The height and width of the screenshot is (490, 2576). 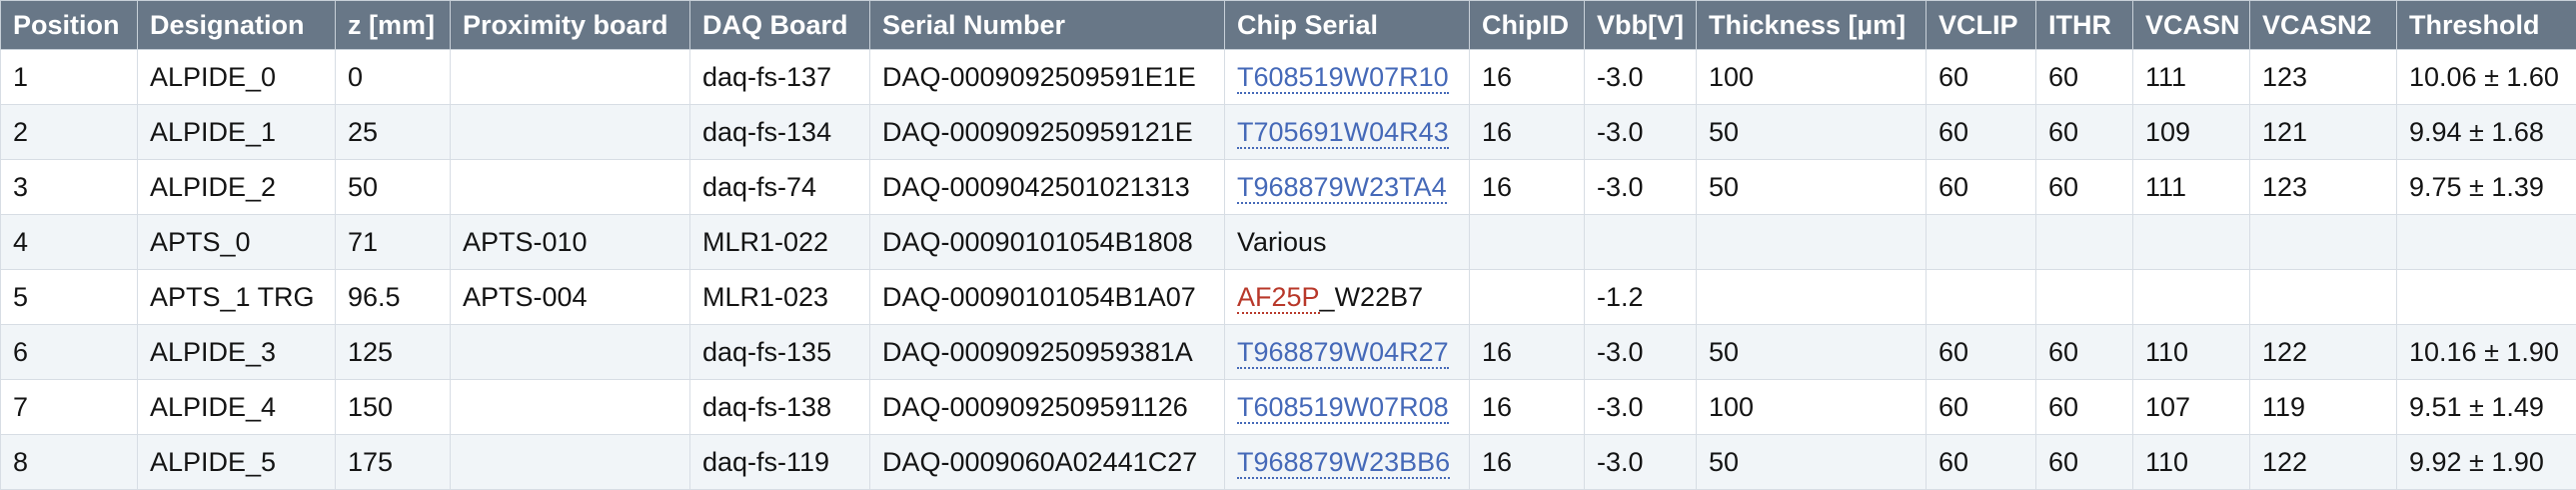 What do you see at coordinates (1981, 25) in the screenshot?
I see `column-header-vclip: VCLIP` at bounding box center [1981, 25].